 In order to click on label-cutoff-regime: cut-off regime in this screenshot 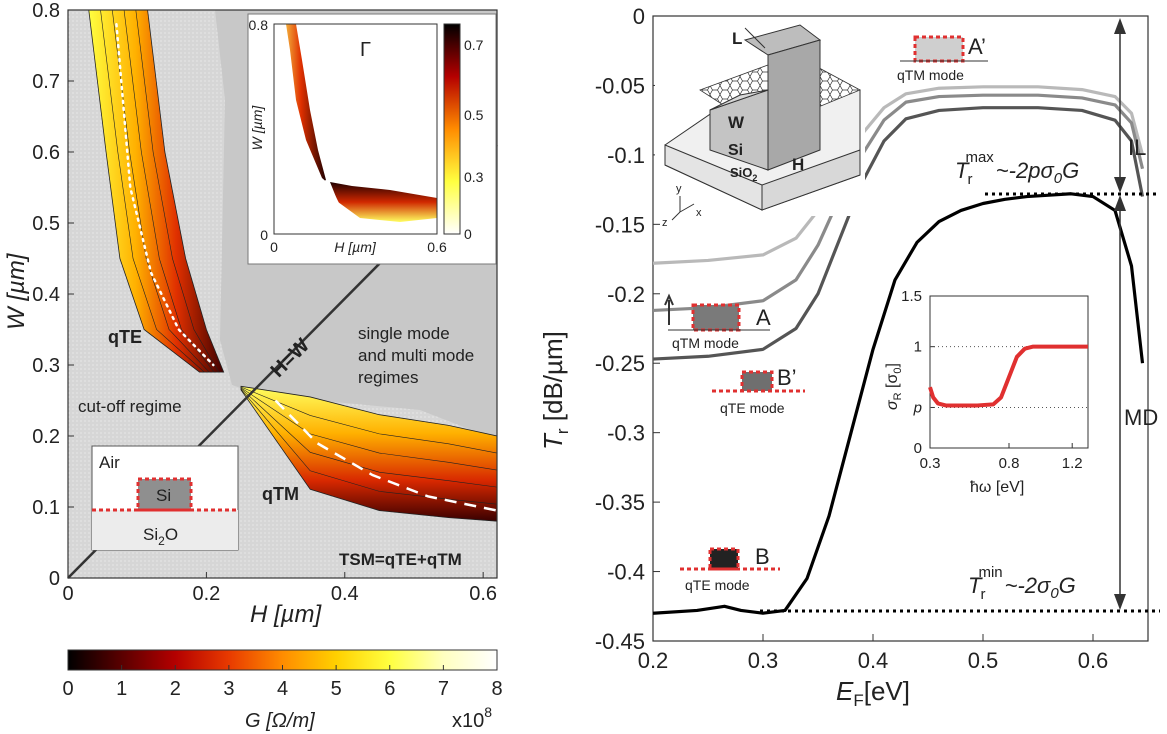, I will do `click(130, 406)`.